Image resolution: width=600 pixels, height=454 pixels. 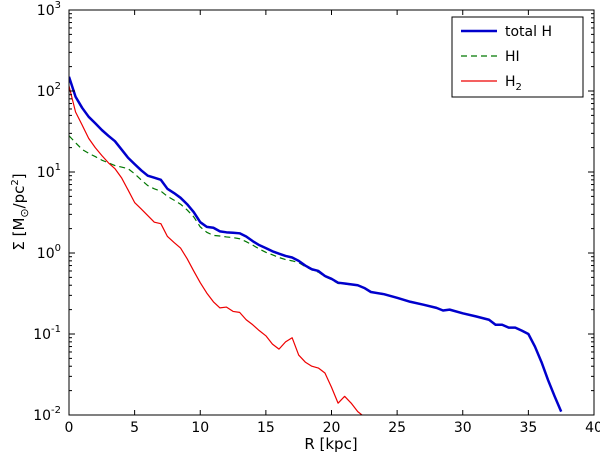 I want to click on y-tick-label: 10³, so click(x=49, y=9).